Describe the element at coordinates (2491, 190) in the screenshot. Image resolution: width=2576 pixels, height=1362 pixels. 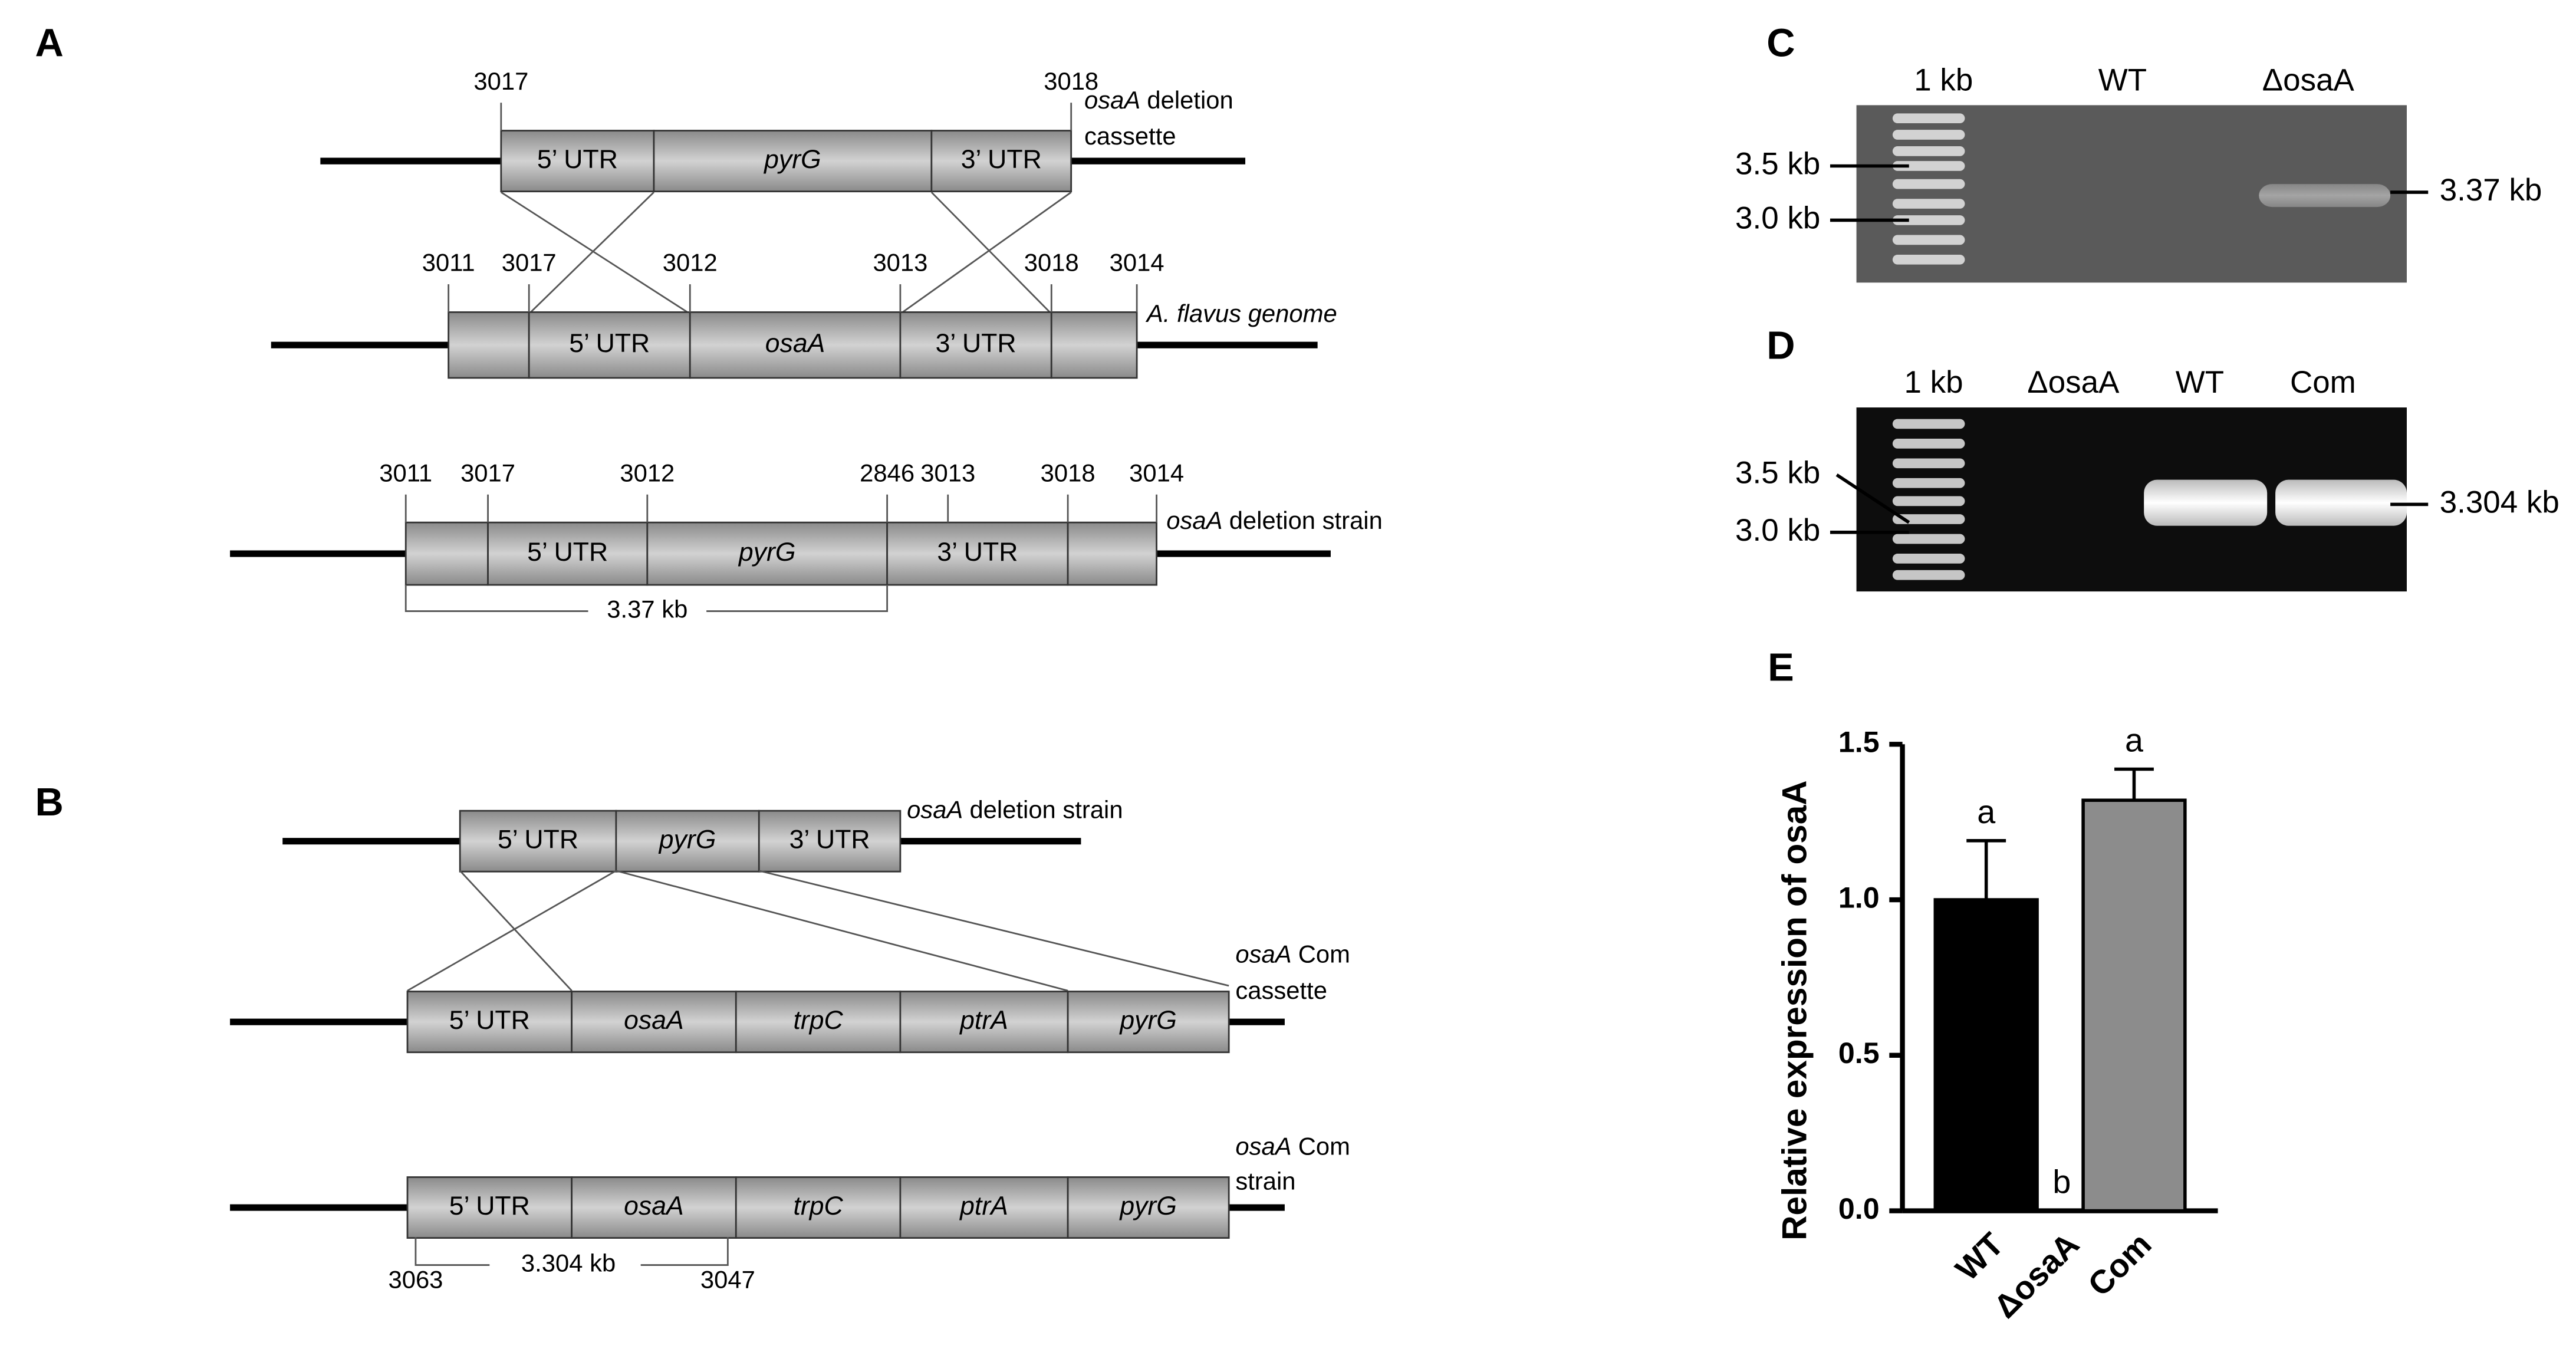
I see `band-label: 3.37 kb` at that location.